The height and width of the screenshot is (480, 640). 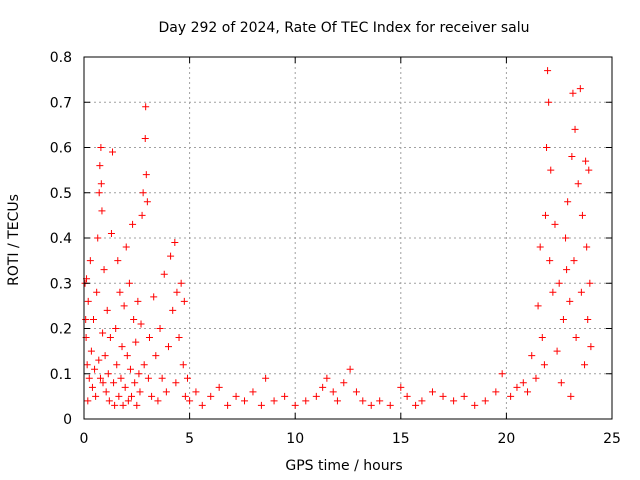 What do you see at coordinates (67, 420) in the screenshot?
I see `y-tick-label: 0` at bounding box center [67, 420].